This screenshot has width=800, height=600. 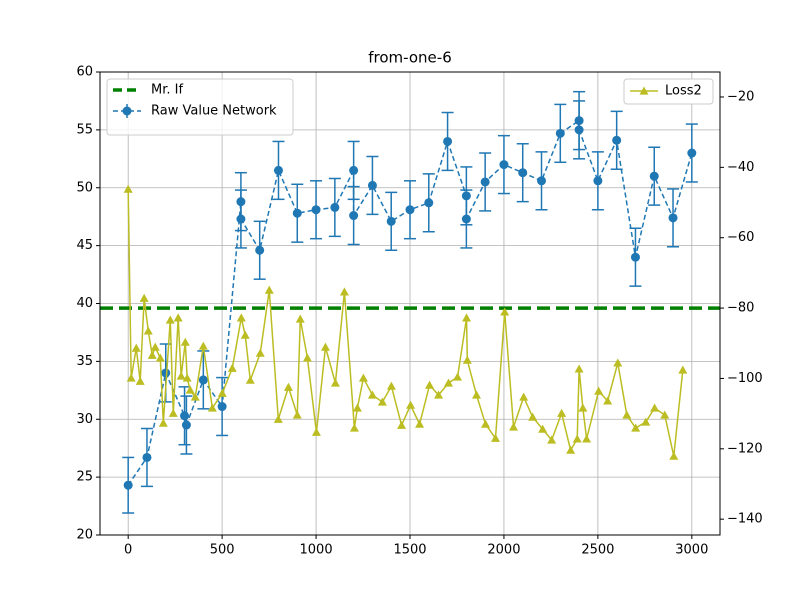 What do you see at coordinates (745, 448) in the screenshot?
I see `y2-tick-label: −120` at bounding box center [745, 448].